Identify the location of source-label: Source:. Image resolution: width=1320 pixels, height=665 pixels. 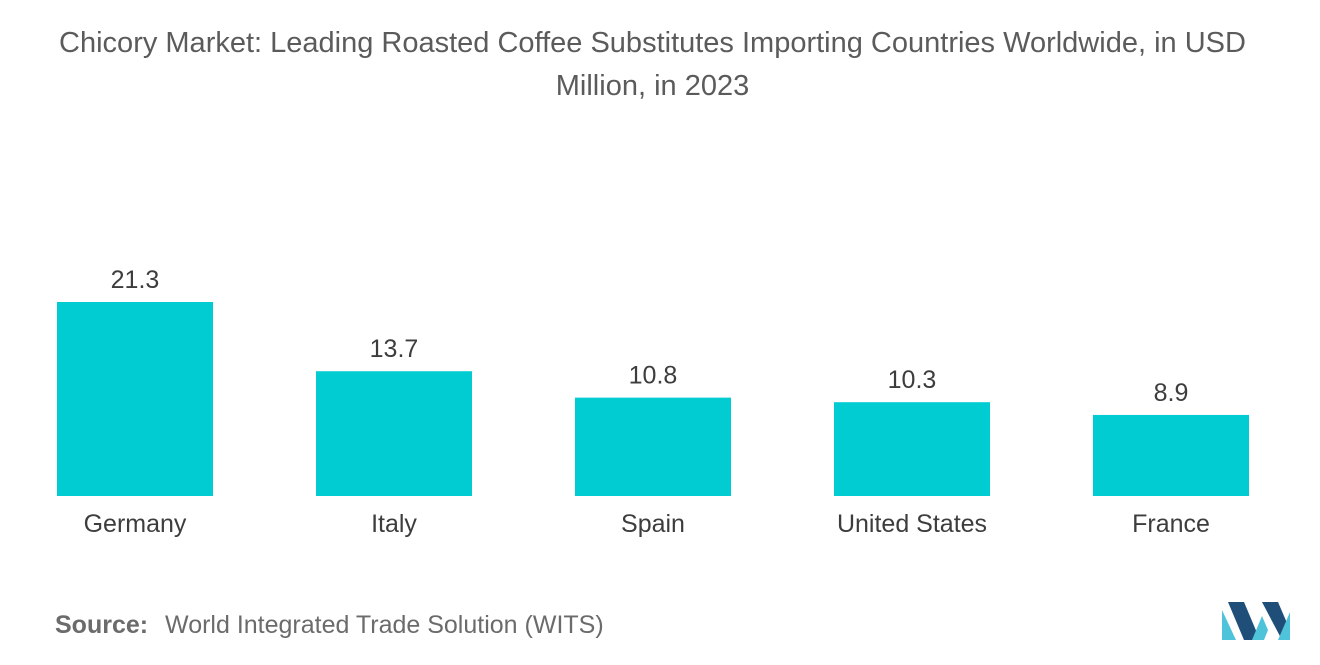
(102, 625).